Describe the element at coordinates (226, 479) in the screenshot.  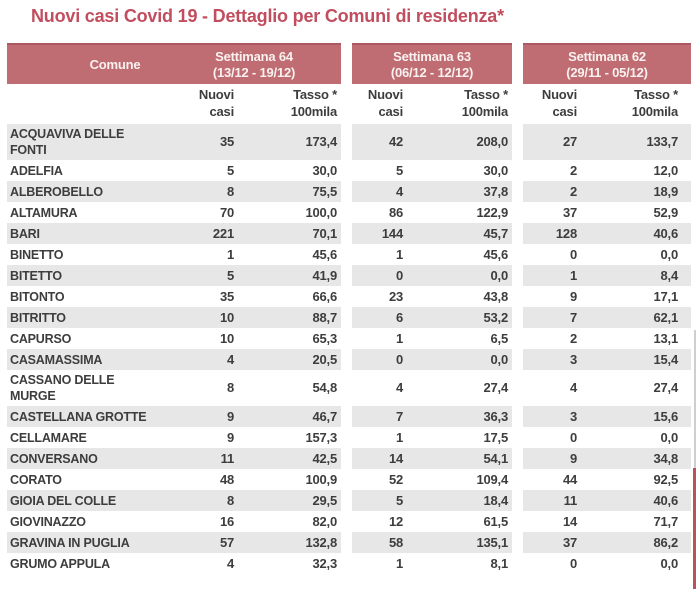
I see `nuovi-casi-cell: 48` at that location.